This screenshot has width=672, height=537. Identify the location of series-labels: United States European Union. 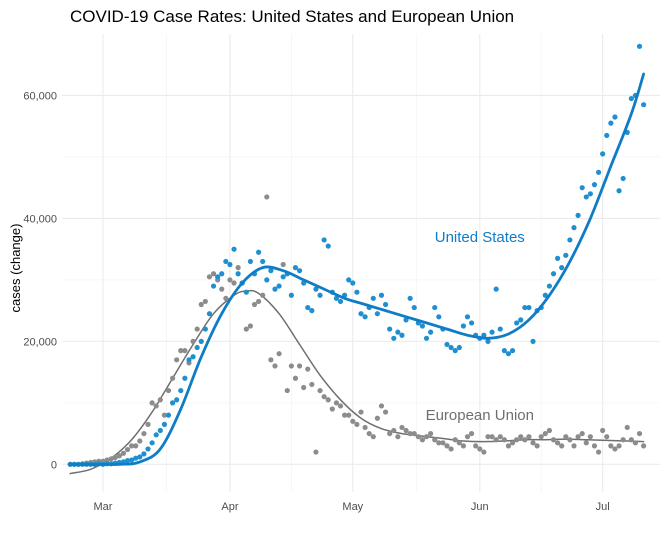
(480, 326).